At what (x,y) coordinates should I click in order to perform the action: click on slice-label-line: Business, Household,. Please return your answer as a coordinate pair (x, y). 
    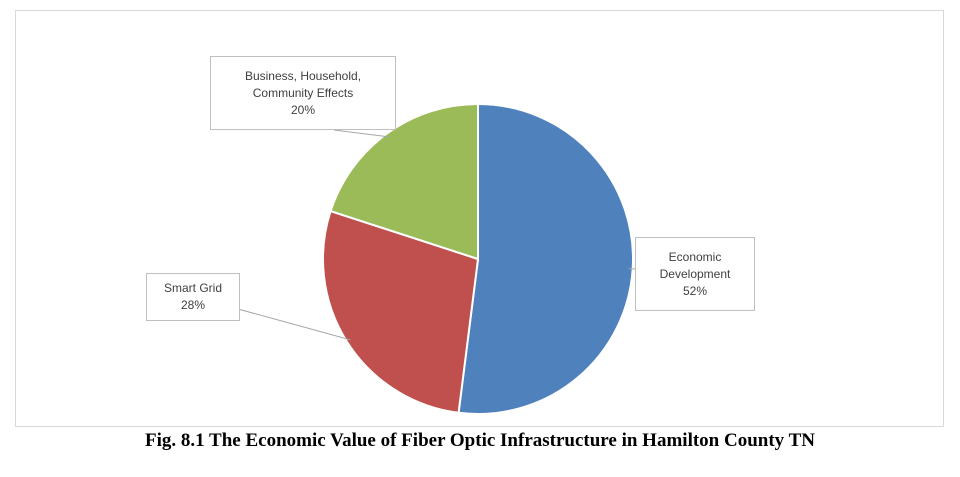
    Looking at the image, I should click on (303, 75).